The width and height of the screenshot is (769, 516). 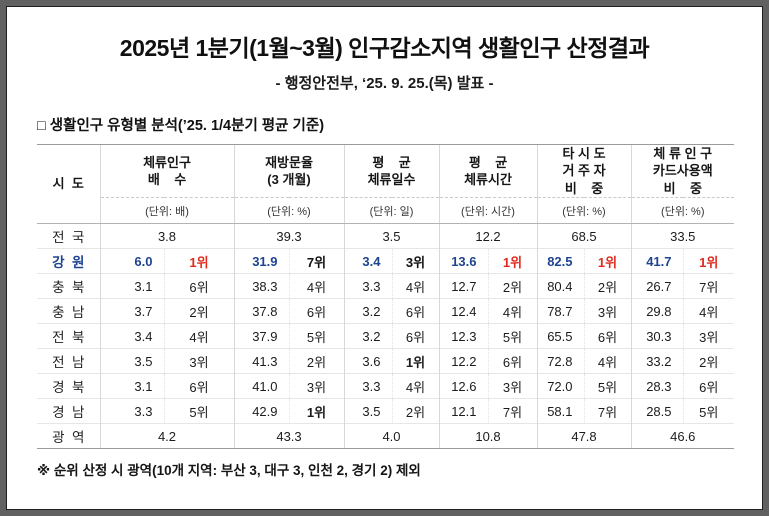 I want to click on value-cell: 12.6, so click(x=463, y=386).